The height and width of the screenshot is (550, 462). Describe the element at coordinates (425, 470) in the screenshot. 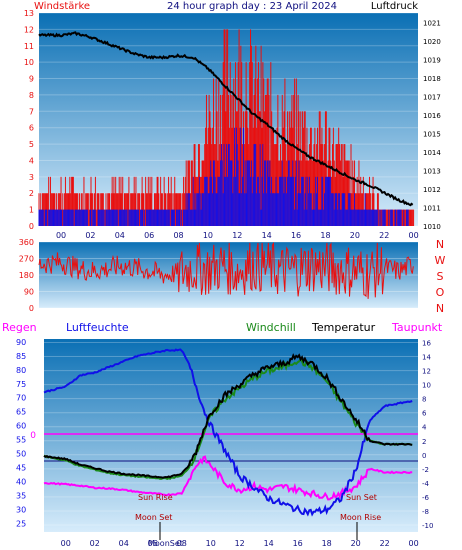

I see `bottom-right-tick: -2` at that location.